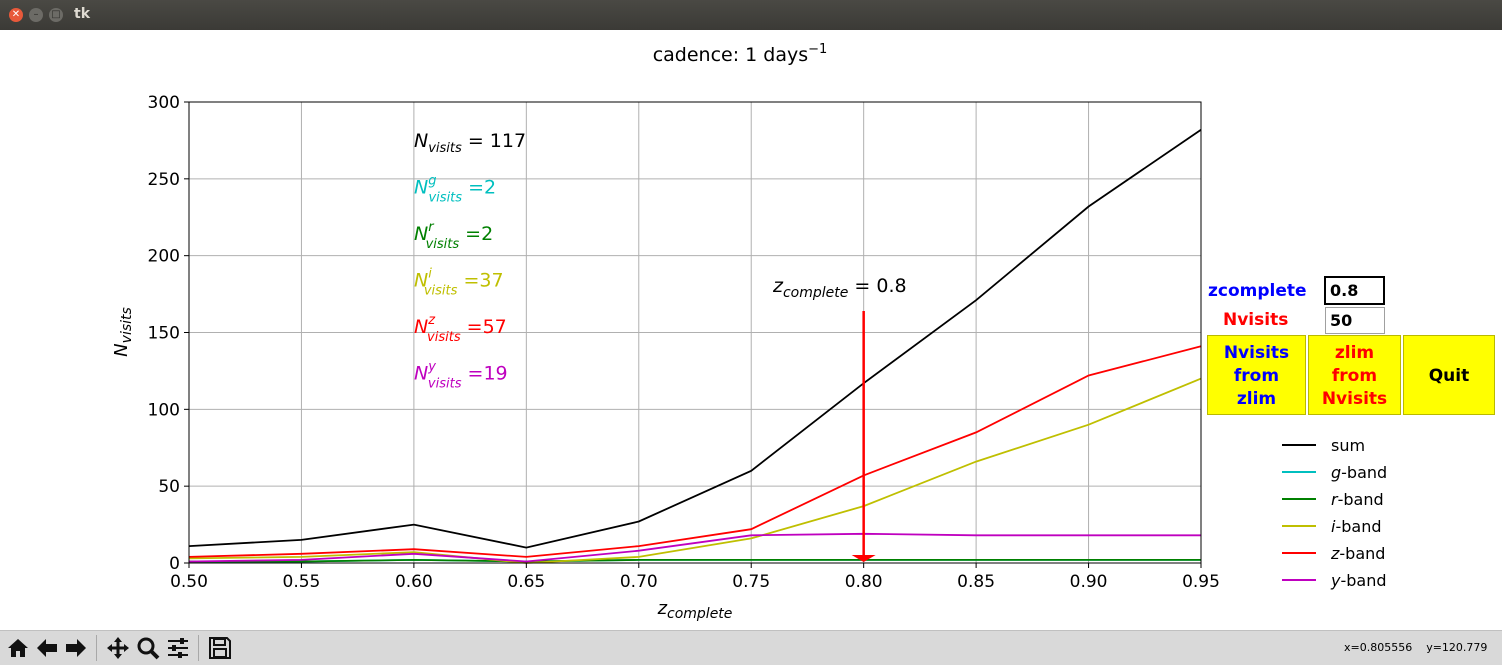 This screenshot has width=1502, height=665. I want to click on back-icon, so click(47, 648).